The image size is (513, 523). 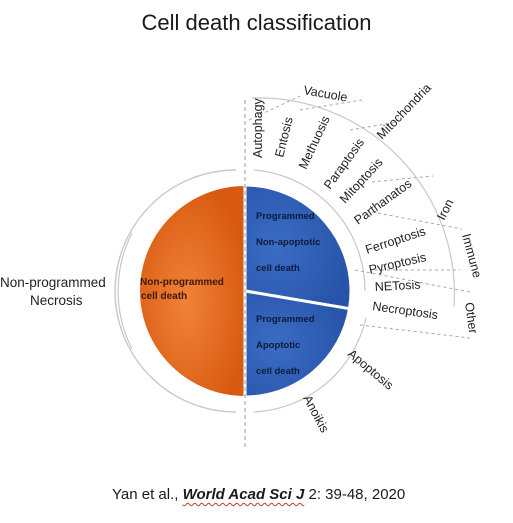 What do you see at coordinates (288, 242) in the screenshot?
I see `non-apoptotic-line-2: Non-apoptotic` at bounding box center [288, 242].